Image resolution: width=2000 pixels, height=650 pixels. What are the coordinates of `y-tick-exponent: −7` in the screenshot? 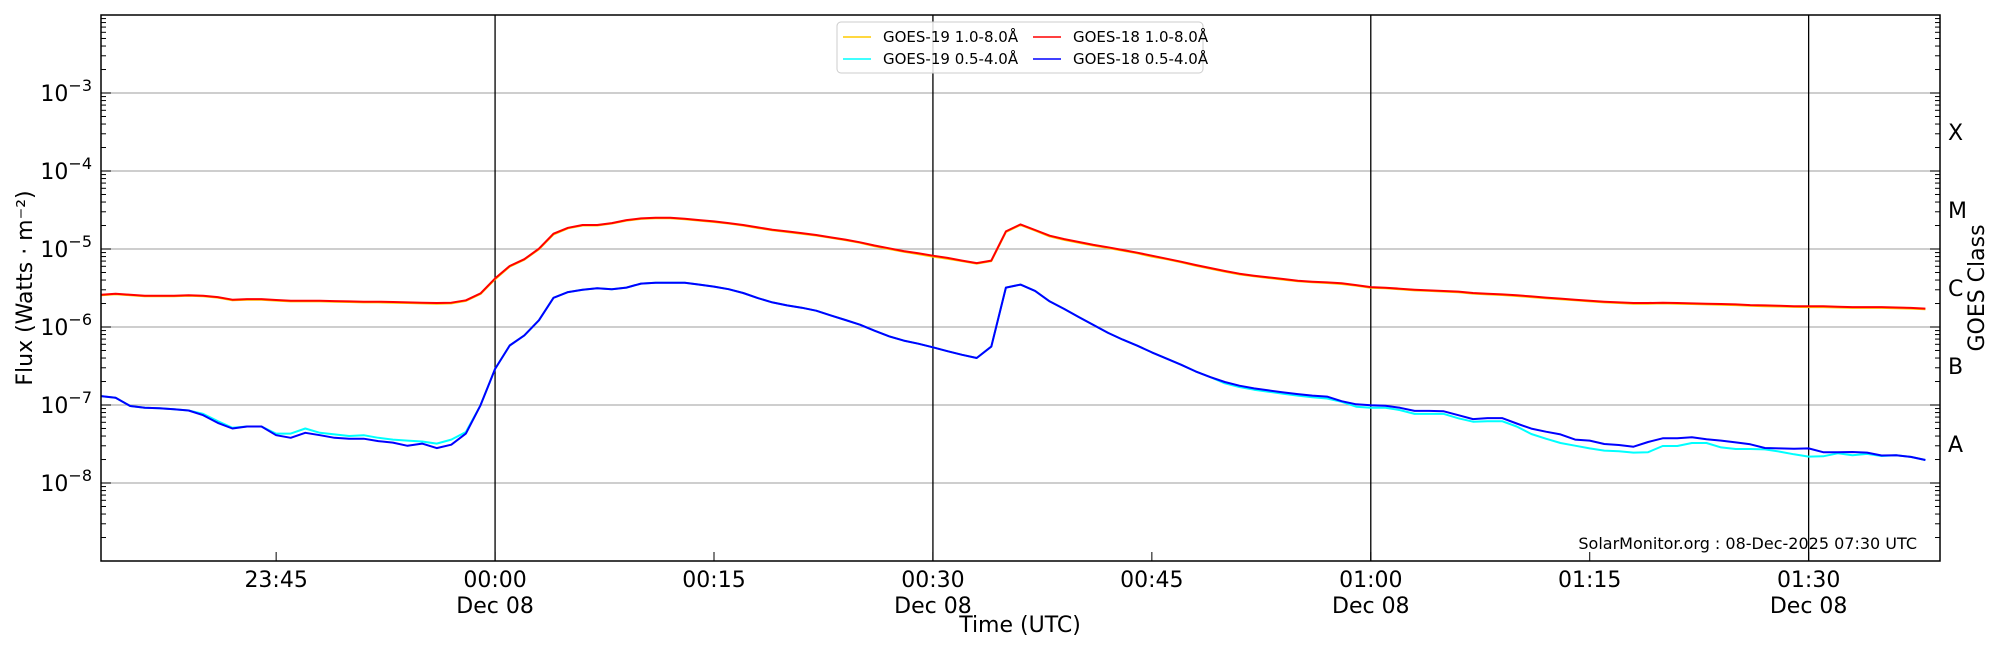 It's located at (80, 397).